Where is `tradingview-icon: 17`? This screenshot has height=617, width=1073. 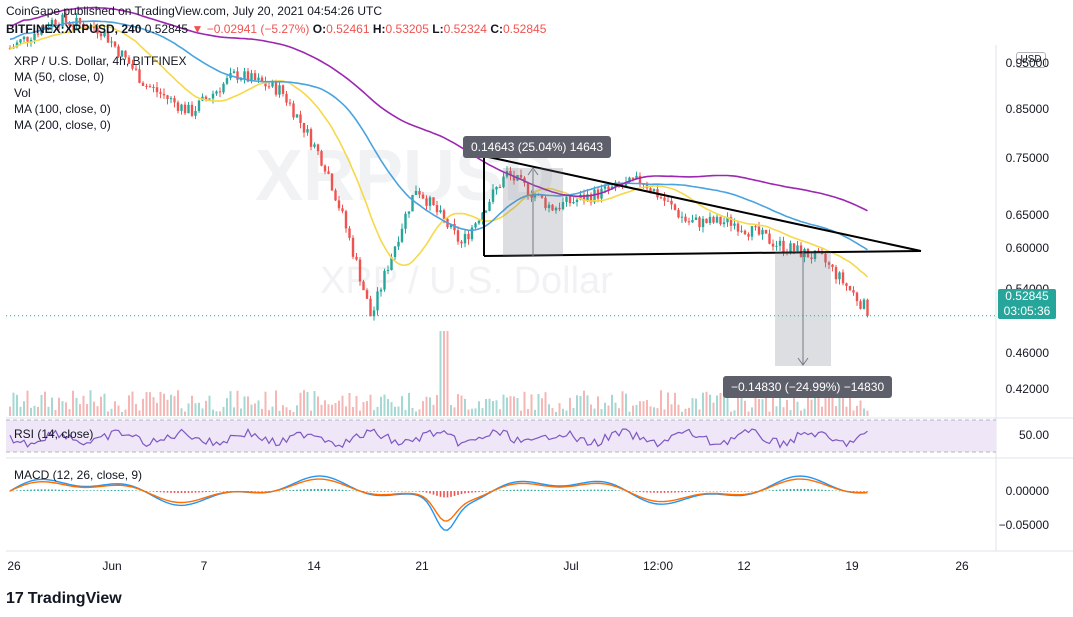 tradingview-icon: 17 is located at coordinates (15, 598).